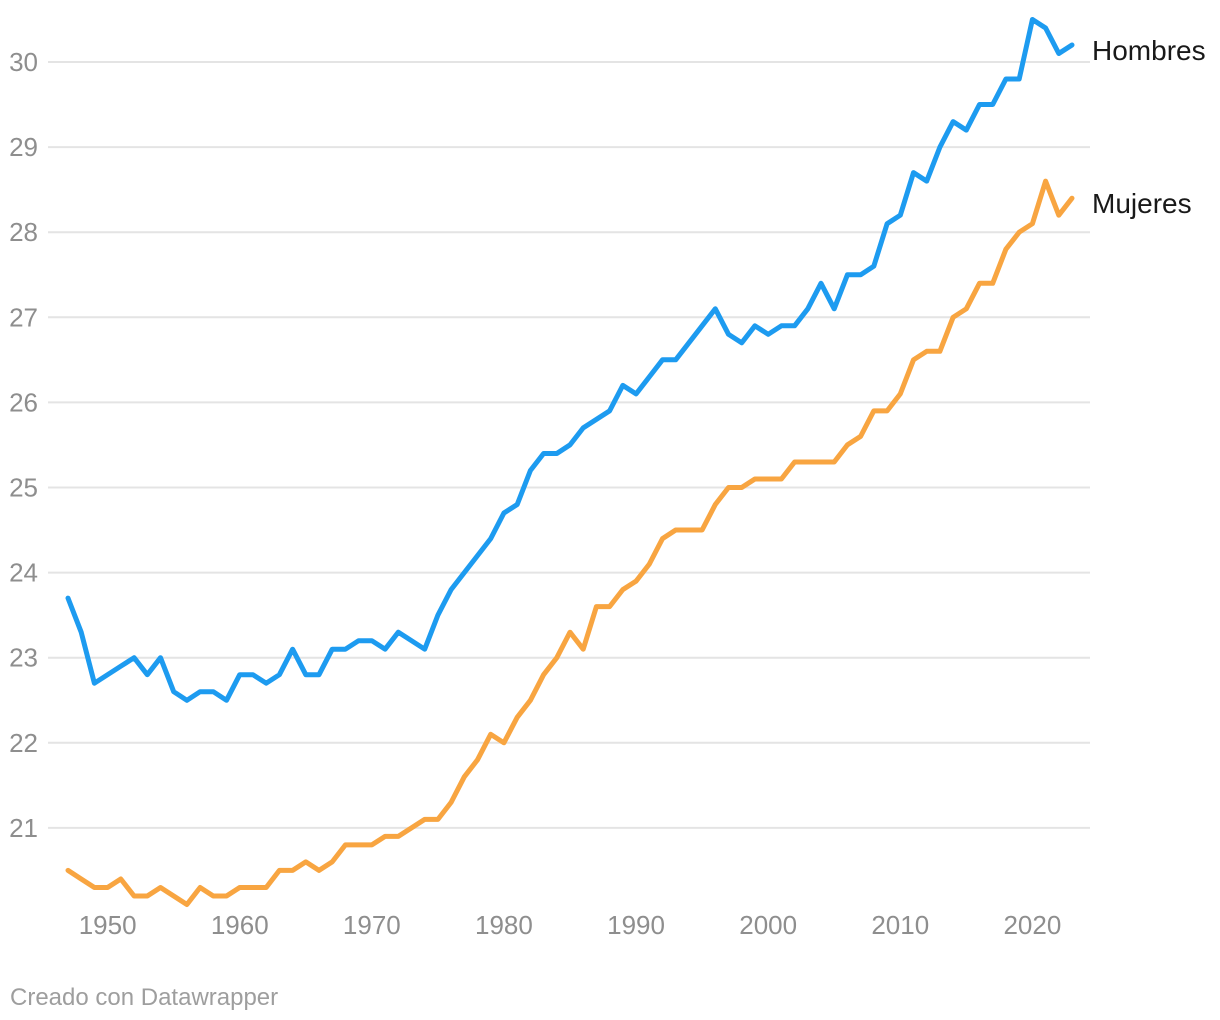 This screenshot has height=1020, width=1220. I want to click on x-tick-label-2000: 2000, so click(768, 925).